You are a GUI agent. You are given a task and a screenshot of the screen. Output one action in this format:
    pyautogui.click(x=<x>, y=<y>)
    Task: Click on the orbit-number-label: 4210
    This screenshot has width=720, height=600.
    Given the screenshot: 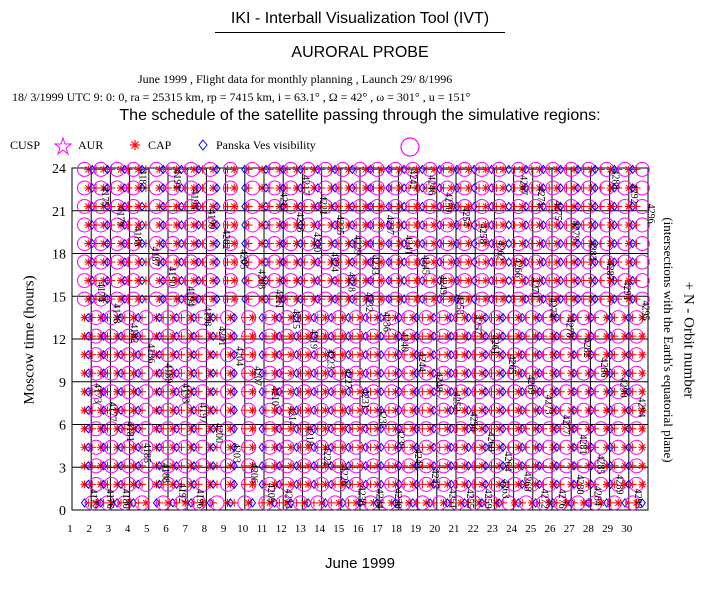 What is the action you would take?
    pyautogui.click(x=274, y=396)
    